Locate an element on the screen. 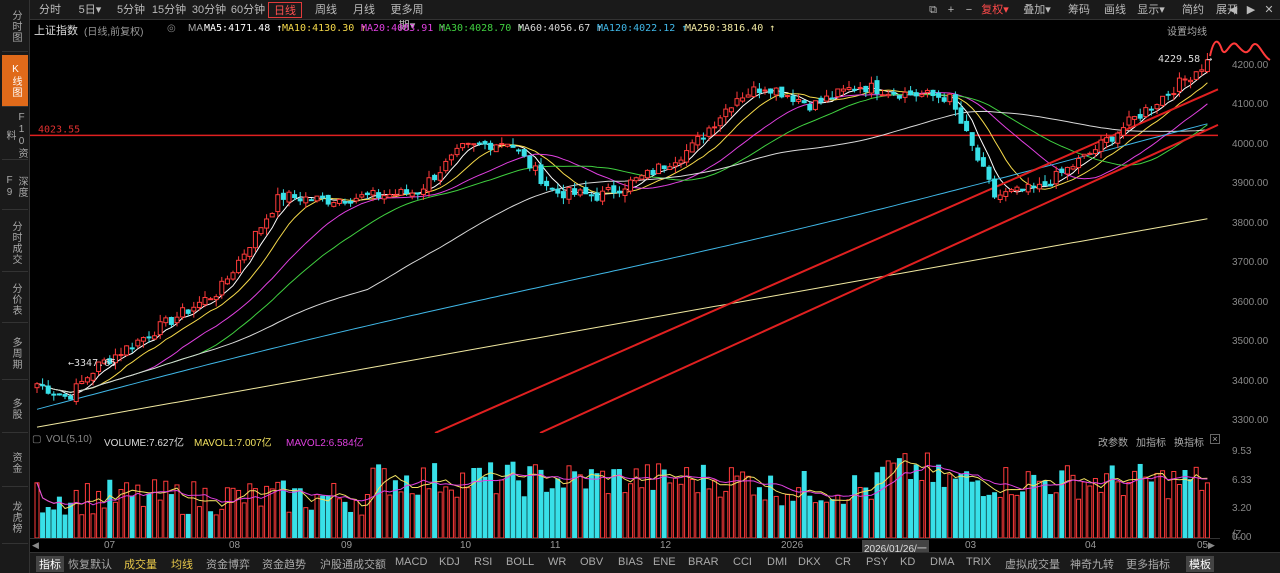 The image size is (1280, 573). nav-item-1: K线图 is located at coordinates (15, 81).